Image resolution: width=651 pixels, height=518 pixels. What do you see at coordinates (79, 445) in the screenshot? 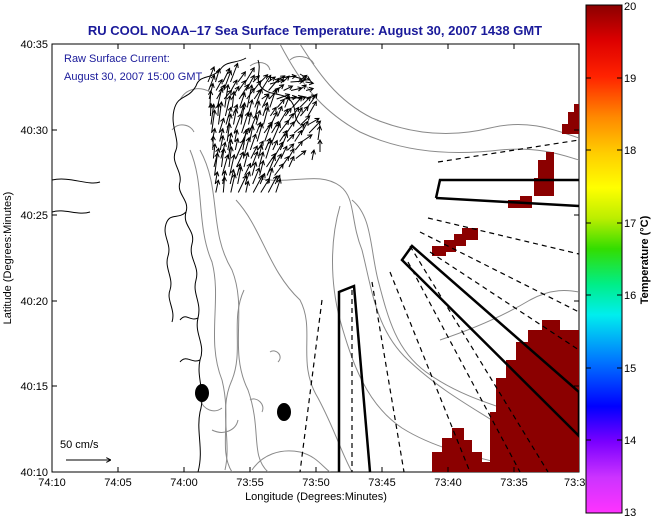
I see `scale-label: 50 cm/s` at bounding box center [79, 445].